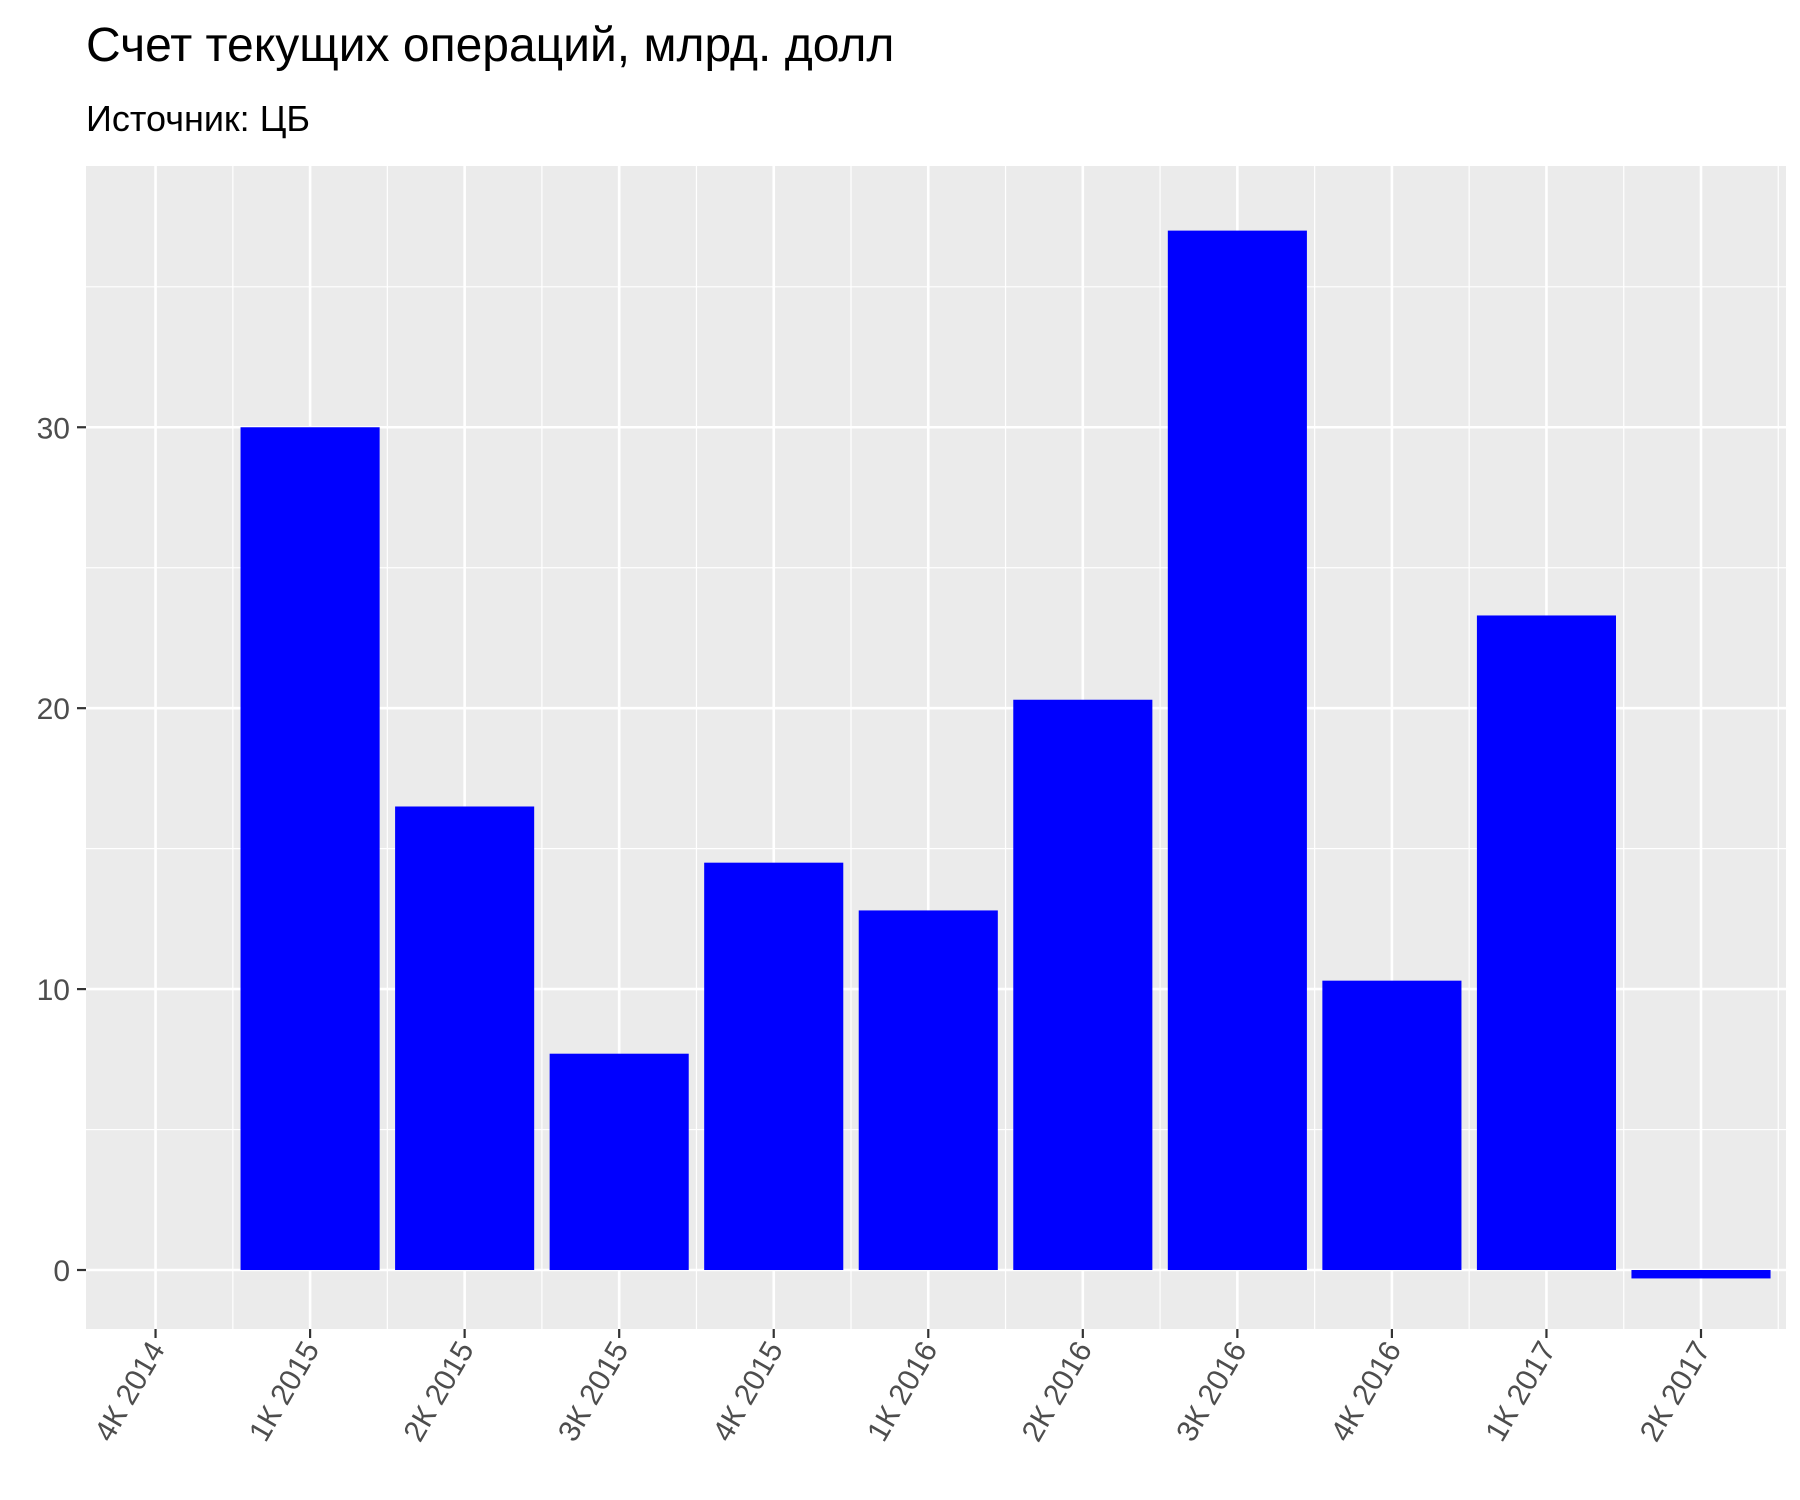 This screenshot has height=1500, width=1800. I want to click on x-tick-label: 2К 2017, so click(1675, 1391).